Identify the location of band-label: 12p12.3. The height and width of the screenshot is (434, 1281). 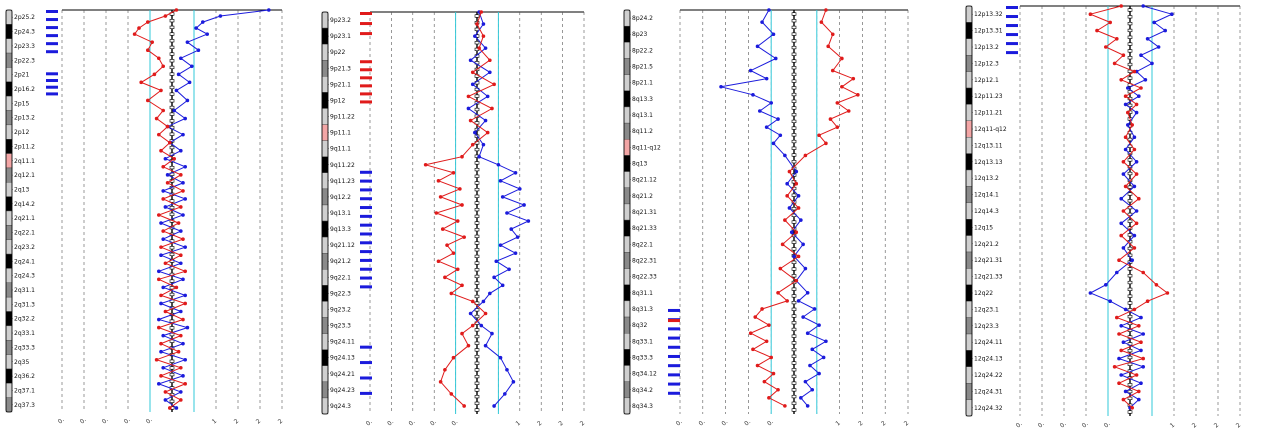
(986, 63).